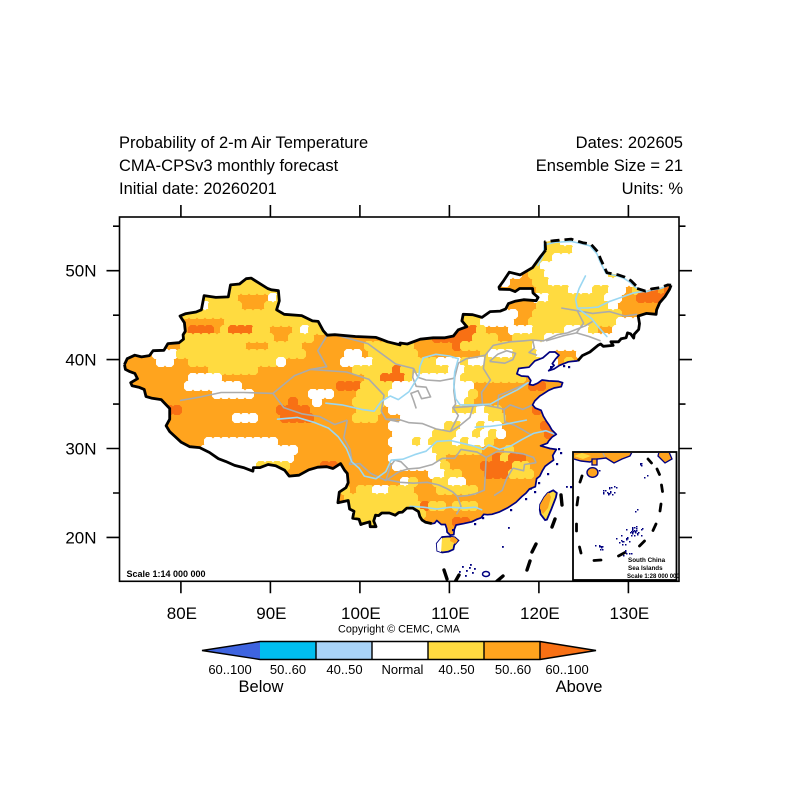 The width and height of the screenshot is (800, 800). Describe the element at coordinates (182, 613) in the screenshot. I see `svg-text: 80E` at that location.